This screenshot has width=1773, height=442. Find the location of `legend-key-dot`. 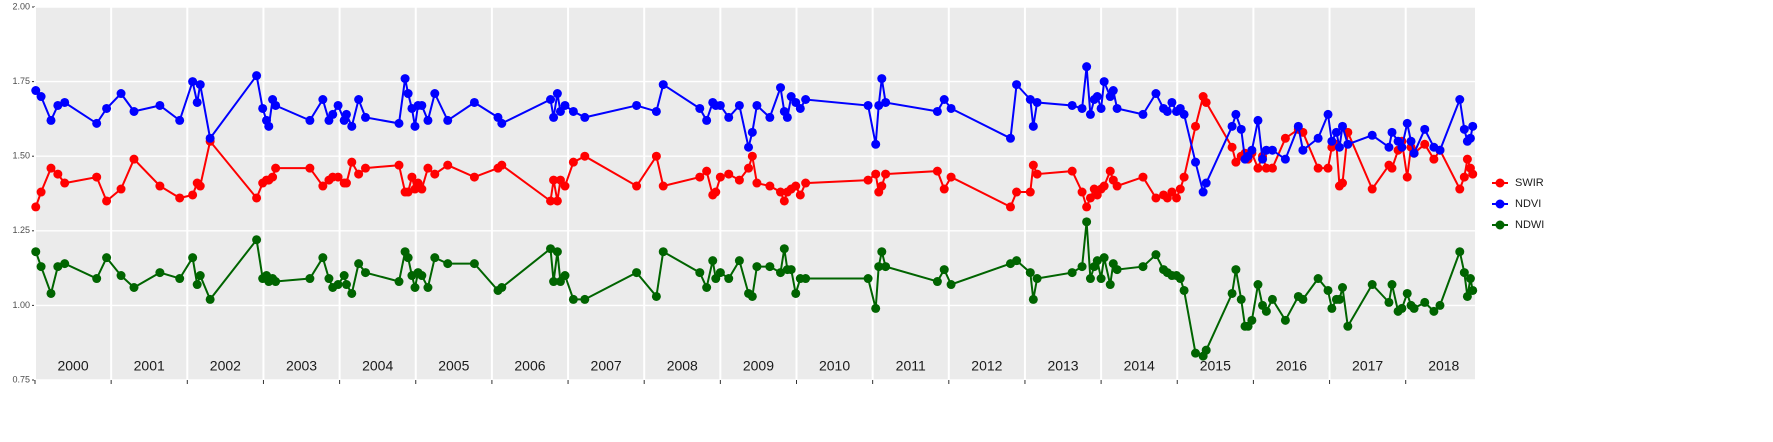

legend-key-dot is located at coordinates (1500, 225).